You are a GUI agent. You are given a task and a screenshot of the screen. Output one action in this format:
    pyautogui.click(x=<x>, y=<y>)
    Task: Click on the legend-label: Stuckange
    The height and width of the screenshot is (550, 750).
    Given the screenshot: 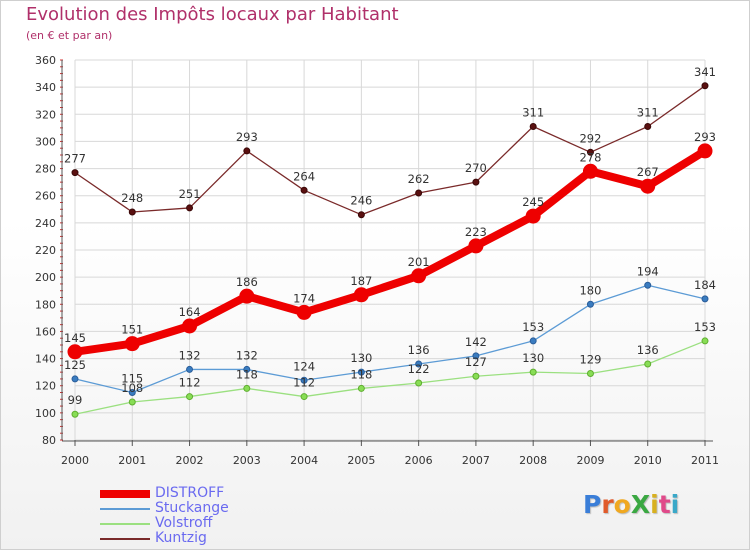 What is the action you would take?
    pyautogui.click(x=192, y=508)
    